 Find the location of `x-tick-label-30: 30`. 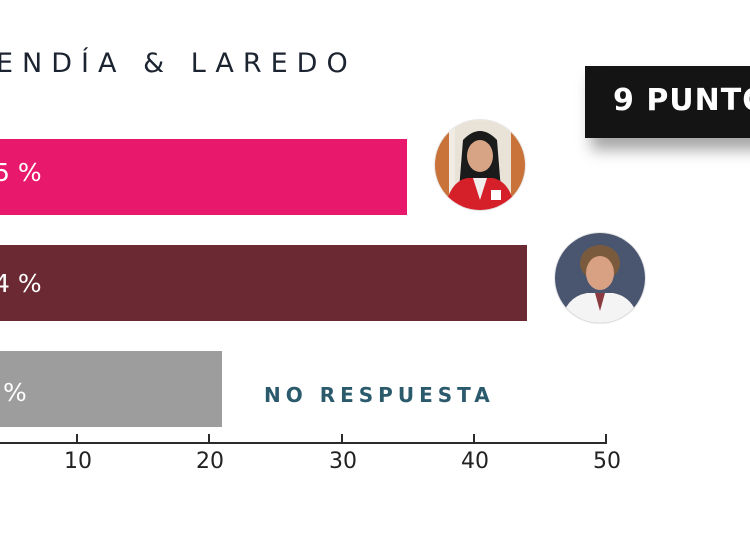

x-tick-label-30: 30 is located at coordinates (343, 461).